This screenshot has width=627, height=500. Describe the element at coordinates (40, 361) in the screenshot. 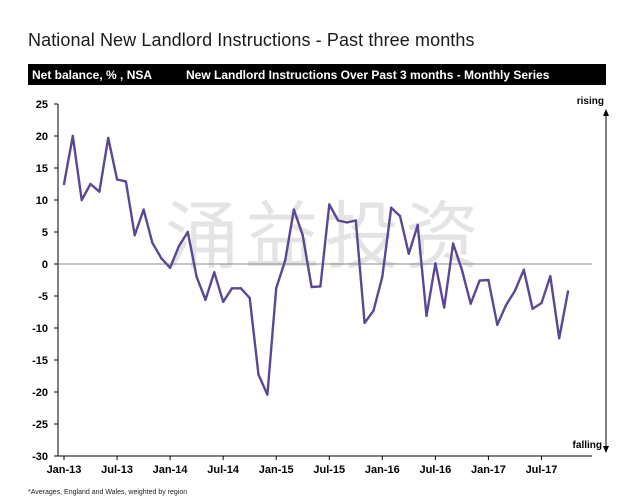

I see `y-tick-label: -15` at that location.